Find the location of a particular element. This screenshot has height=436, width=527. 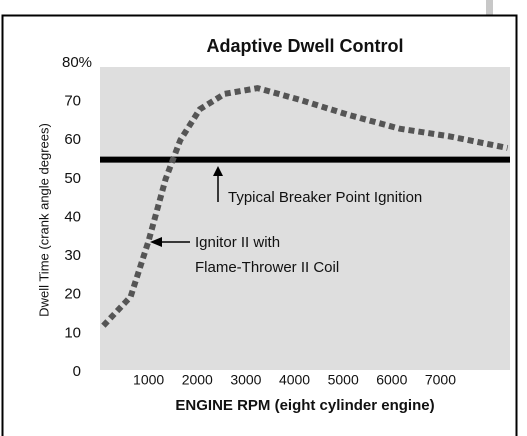

x-tick-label: 1000 is located at coordinates (148, 380).